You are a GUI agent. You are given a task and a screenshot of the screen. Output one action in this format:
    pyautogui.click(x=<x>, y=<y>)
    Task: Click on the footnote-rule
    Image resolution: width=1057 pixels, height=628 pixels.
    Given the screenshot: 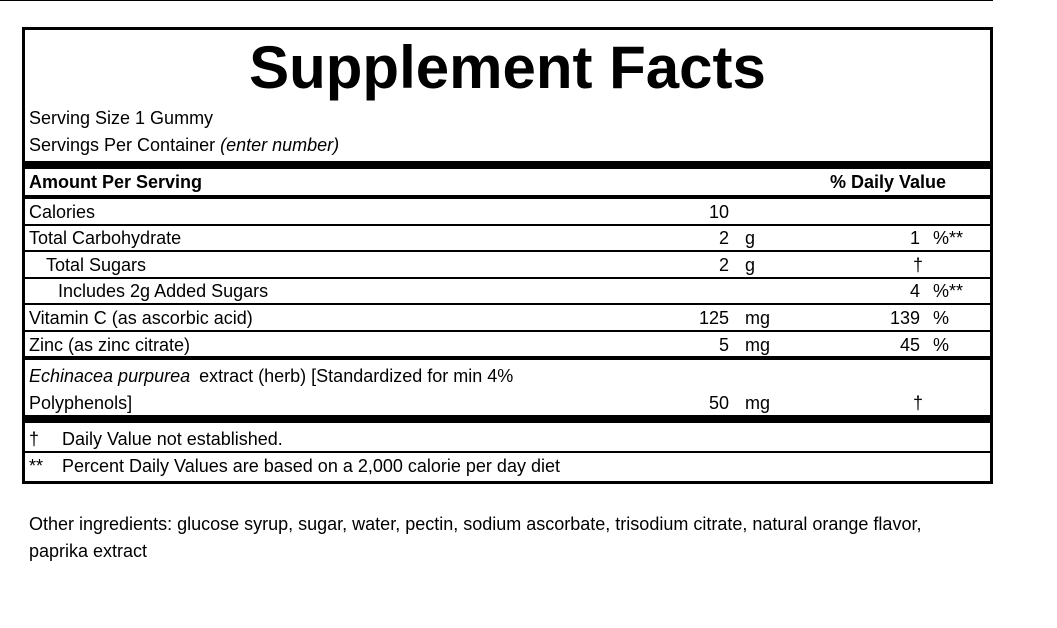 What is the action you would take?
    pyautogui.click(x=507, y=452)
    